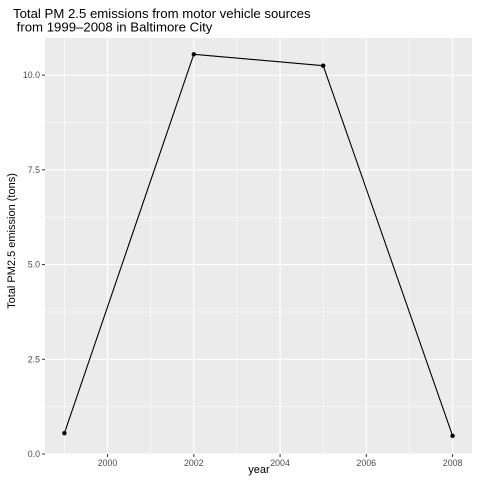  I want to click on y-axis: 0.0 2.5 5.0 7.5 10.0, so click(34, 264).